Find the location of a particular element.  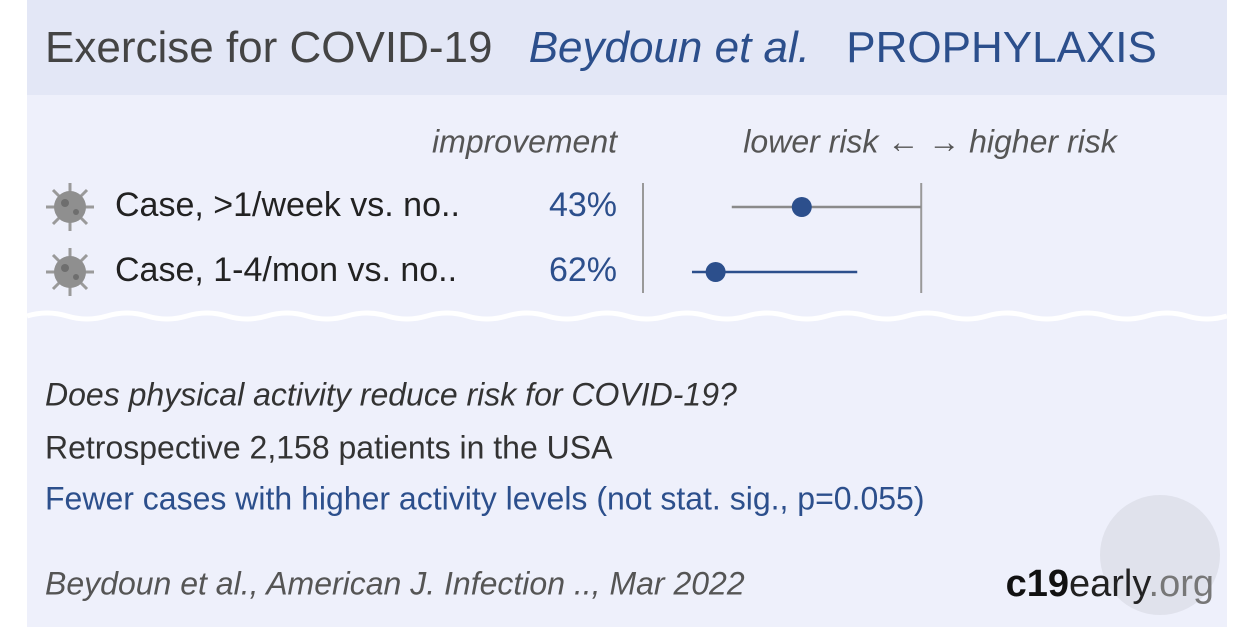

logo-bold: c19 is located at coordinates (1037, 584).